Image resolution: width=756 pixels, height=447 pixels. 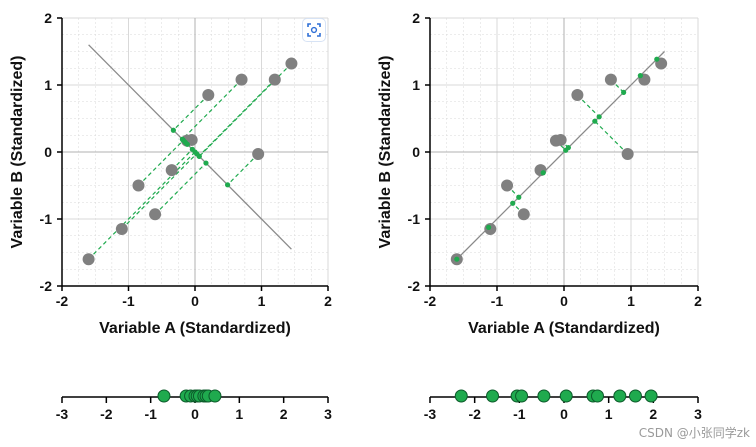 What do you see at coordinates (694, 433) in the screenshot?
I see `watermark: CSDN @小张同学zk` at bounding box center [694, 433].